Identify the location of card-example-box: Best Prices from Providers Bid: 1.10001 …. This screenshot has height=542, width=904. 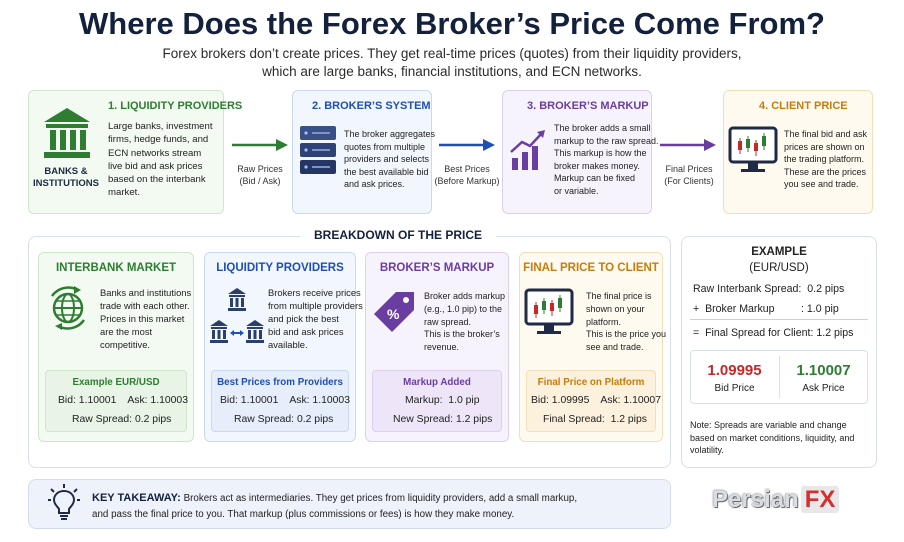
(280, 401).